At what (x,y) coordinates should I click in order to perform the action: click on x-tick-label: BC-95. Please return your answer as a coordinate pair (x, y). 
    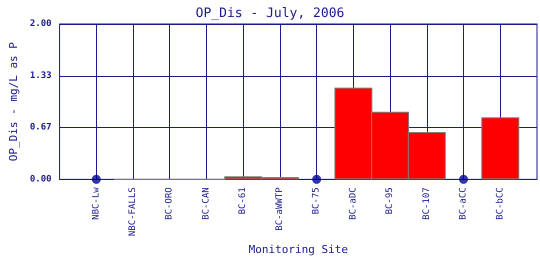
    Looking at the image, I should click on (390, 200).